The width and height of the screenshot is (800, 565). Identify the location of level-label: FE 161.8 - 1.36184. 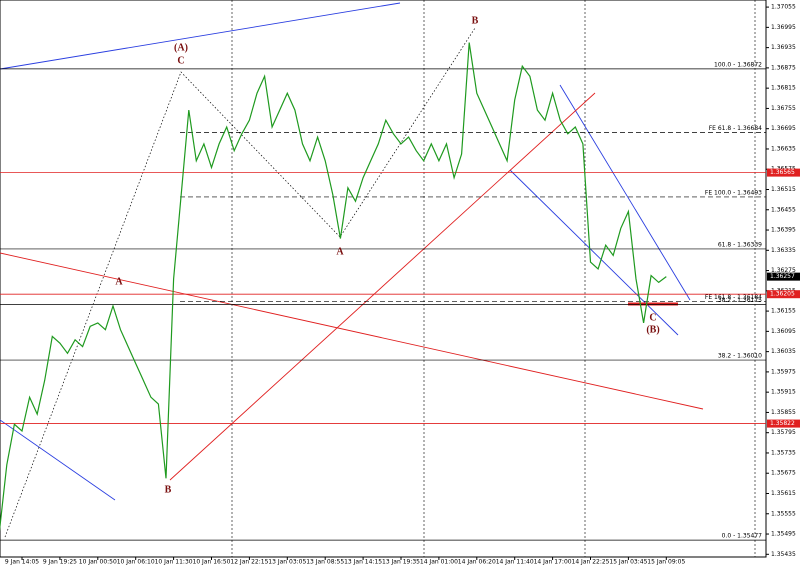
(733, 297).